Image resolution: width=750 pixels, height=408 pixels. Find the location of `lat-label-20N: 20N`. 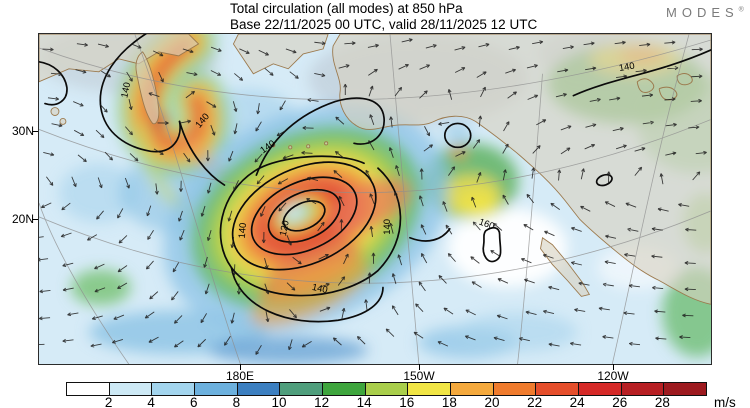

lat-label-20N: 20N is located at coordinates (22, 219).